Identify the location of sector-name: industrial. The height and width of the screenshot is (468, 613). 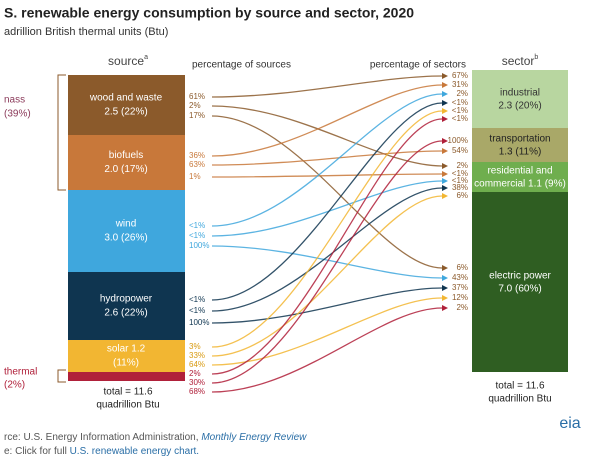
(520, 93).